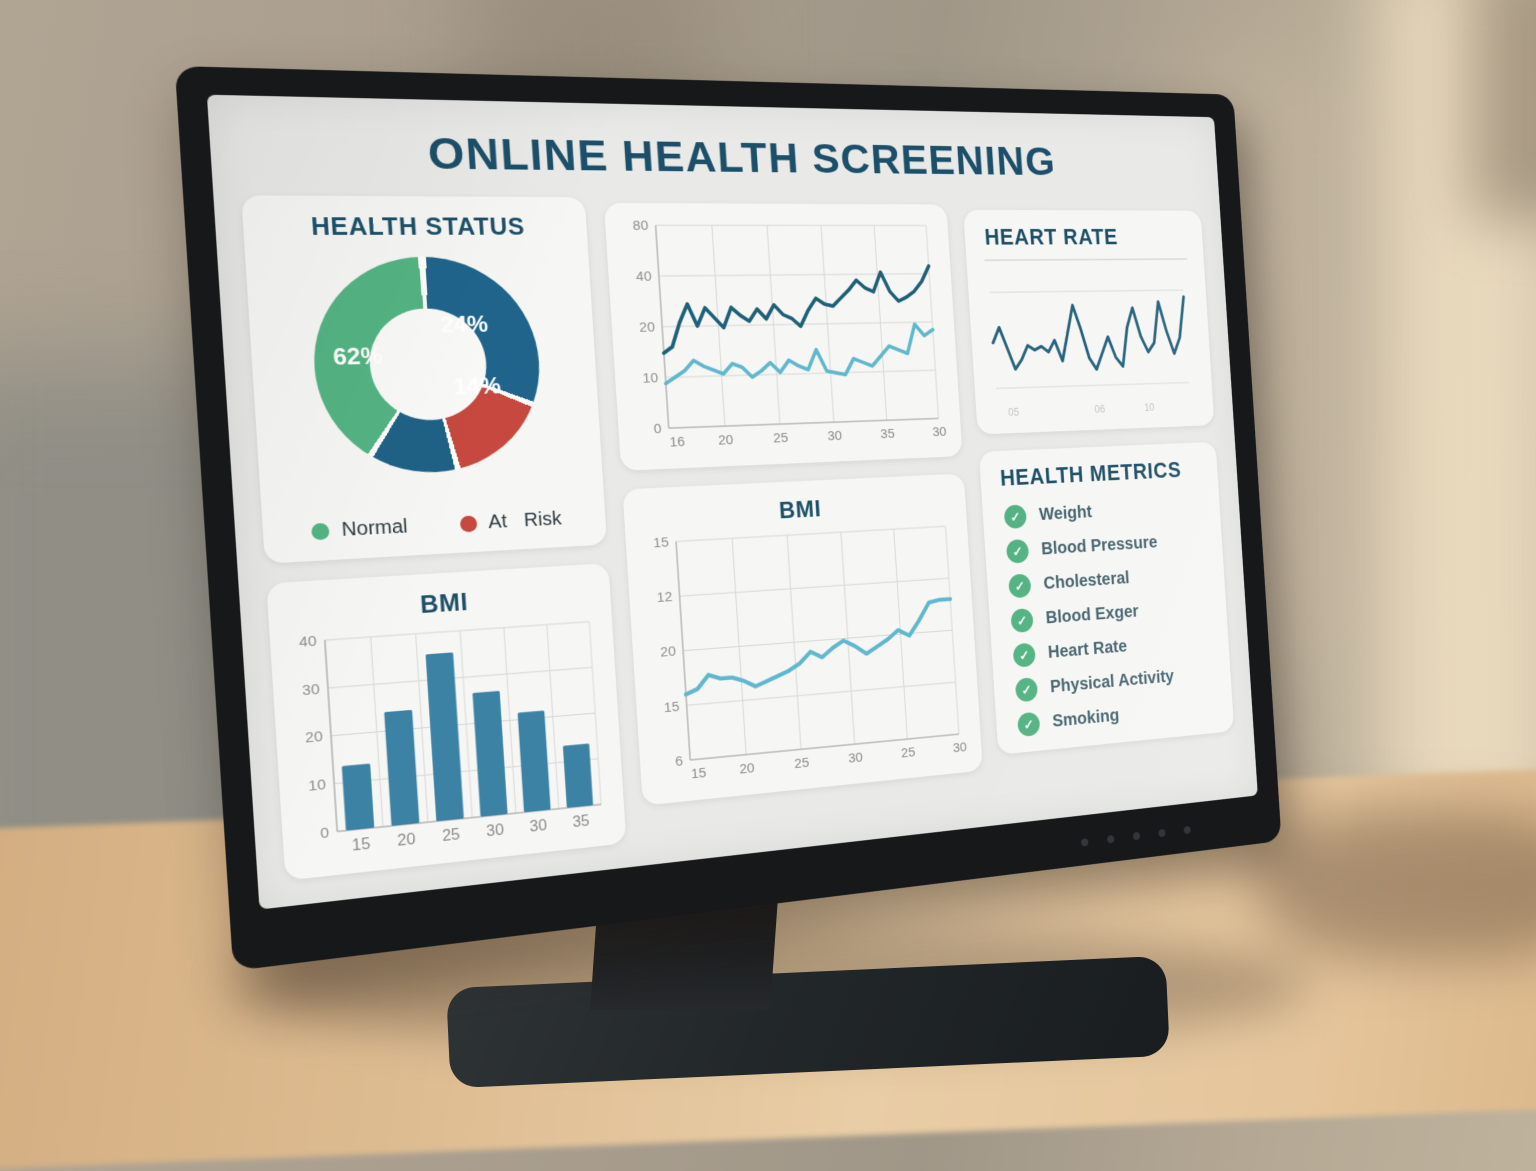 The height and width of the screenshot is (1171, 1536). What do you see at coordinates (448, 737) in the screenshot?
I see `bmi-bar-chart: 40 30 20 10 0 15 20 25 30 30 35` at bounding box center [448, 737].